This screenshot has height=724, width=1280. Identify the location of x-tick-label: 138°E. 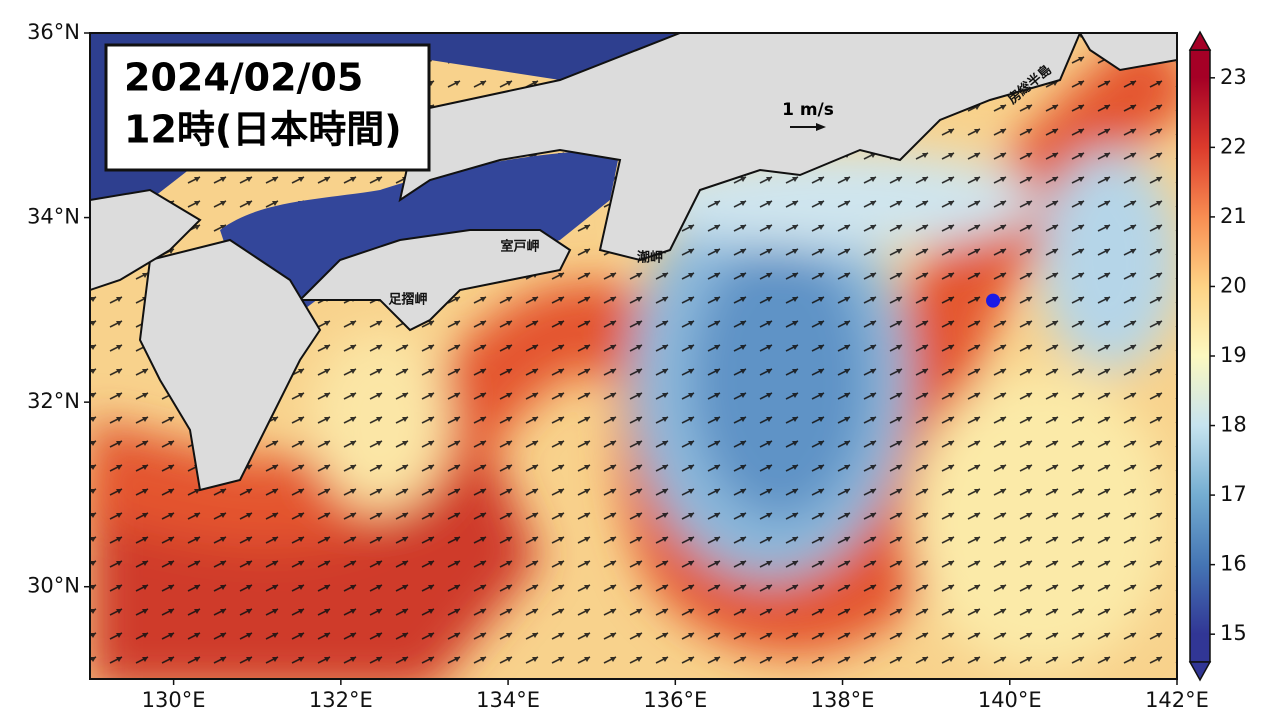
(843, 700).